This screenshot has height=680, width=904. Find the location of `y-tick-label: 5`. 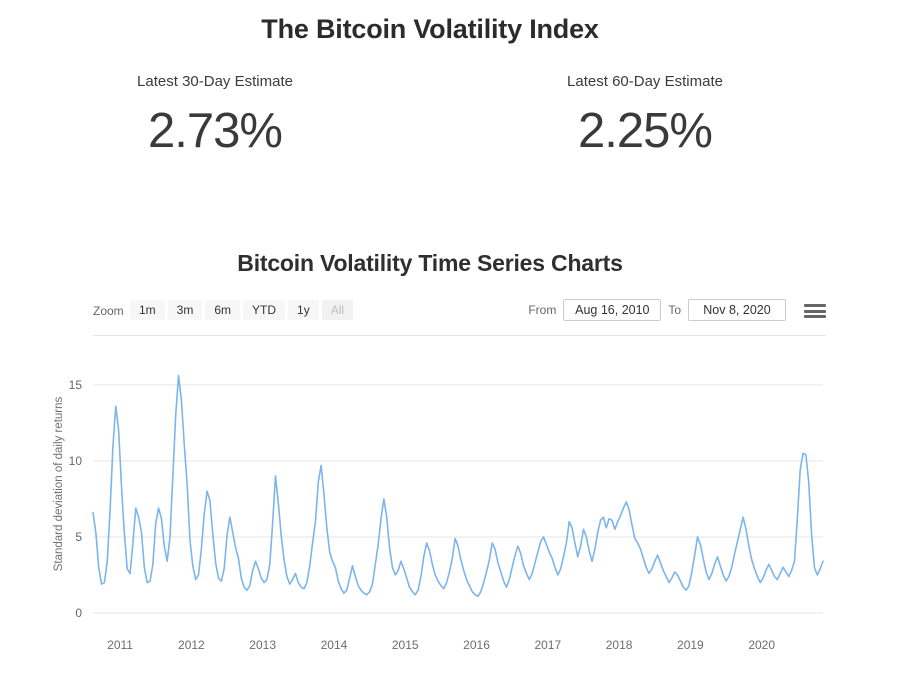

y-tick-label: 5 is located at coordinates (78, 536).